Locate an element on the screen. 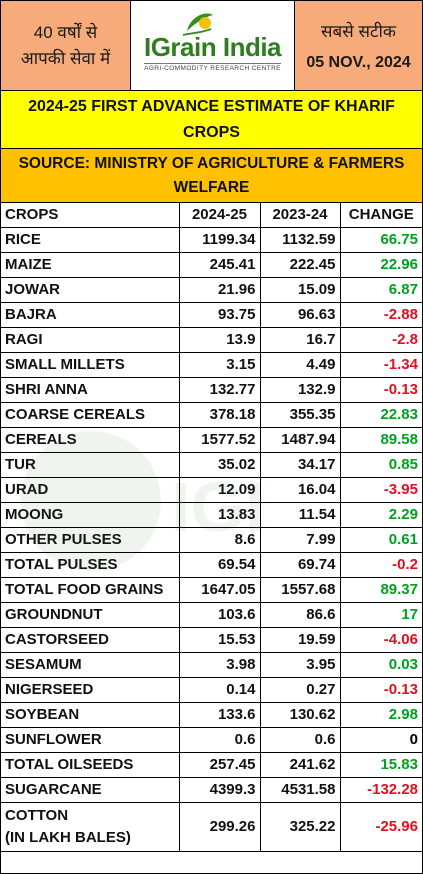 The image size is (423, 874). table-row: RICE 1199.34 1132.59 66.75 is located at coordinates (211, 240).